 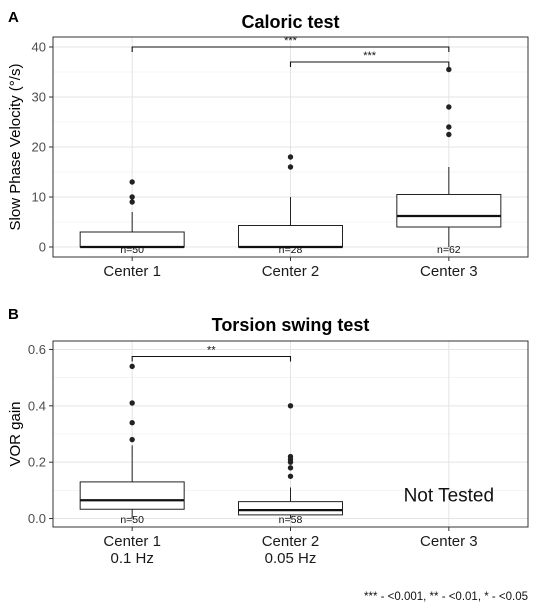 I want to click on not-tested-label: Not Tested, so click(x=449, y=496).